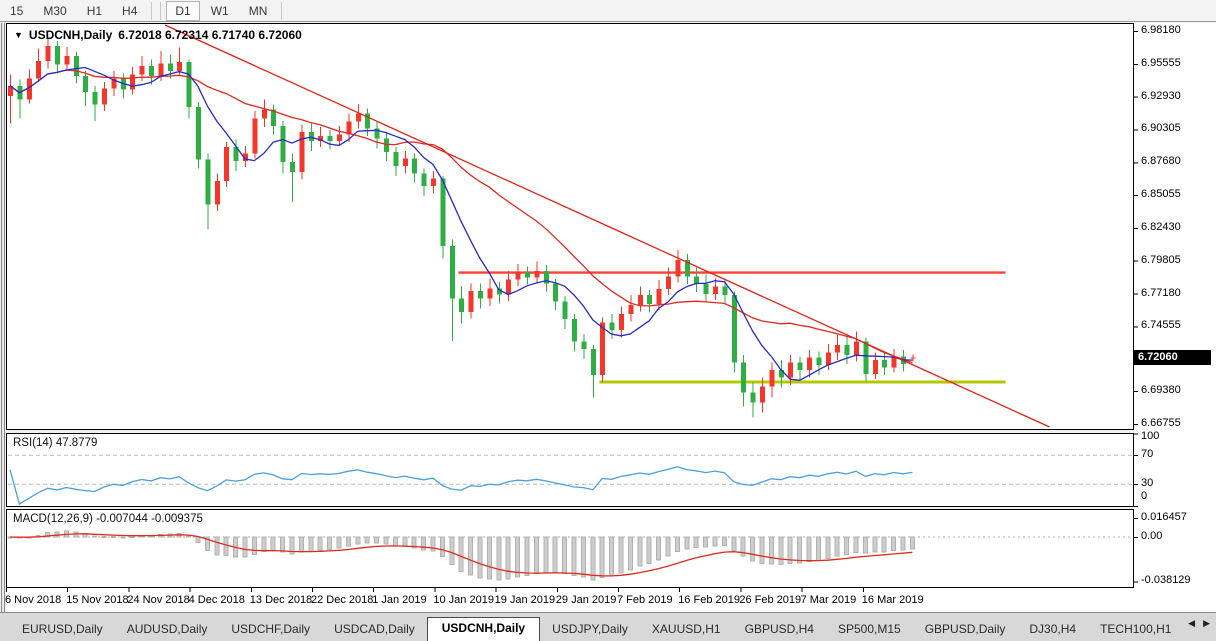 This screenshot has width=1216, height=641. What do you see at coordinates (219, 10) in the screenshot?
I see `timeframe-button-w1: W1` at bounding box center [219, 10].